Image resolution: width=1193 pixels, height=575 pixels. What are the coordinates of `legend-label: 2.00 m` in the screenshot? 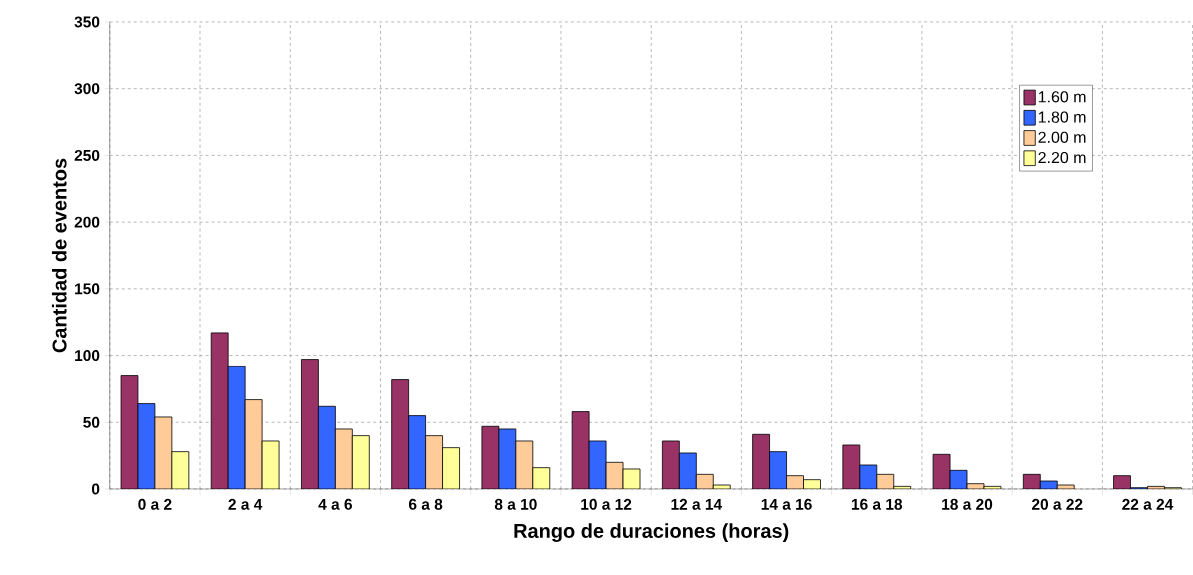 It's located at (1062, 137).